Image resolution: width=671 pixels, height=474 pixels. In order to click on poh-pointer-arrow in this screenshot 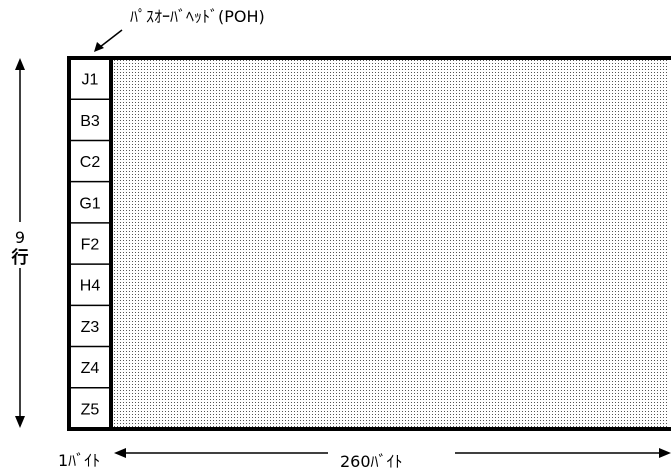, I will do `click(108, 40)`.